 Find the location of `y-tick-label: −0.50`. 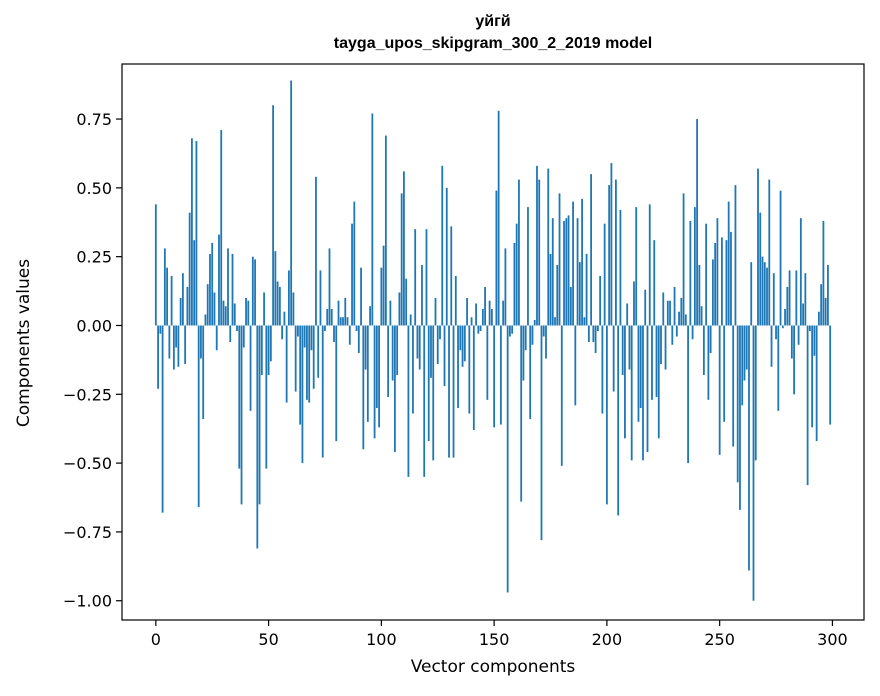

y-tick-label: −0.50 is located at coordinates (87, 463).